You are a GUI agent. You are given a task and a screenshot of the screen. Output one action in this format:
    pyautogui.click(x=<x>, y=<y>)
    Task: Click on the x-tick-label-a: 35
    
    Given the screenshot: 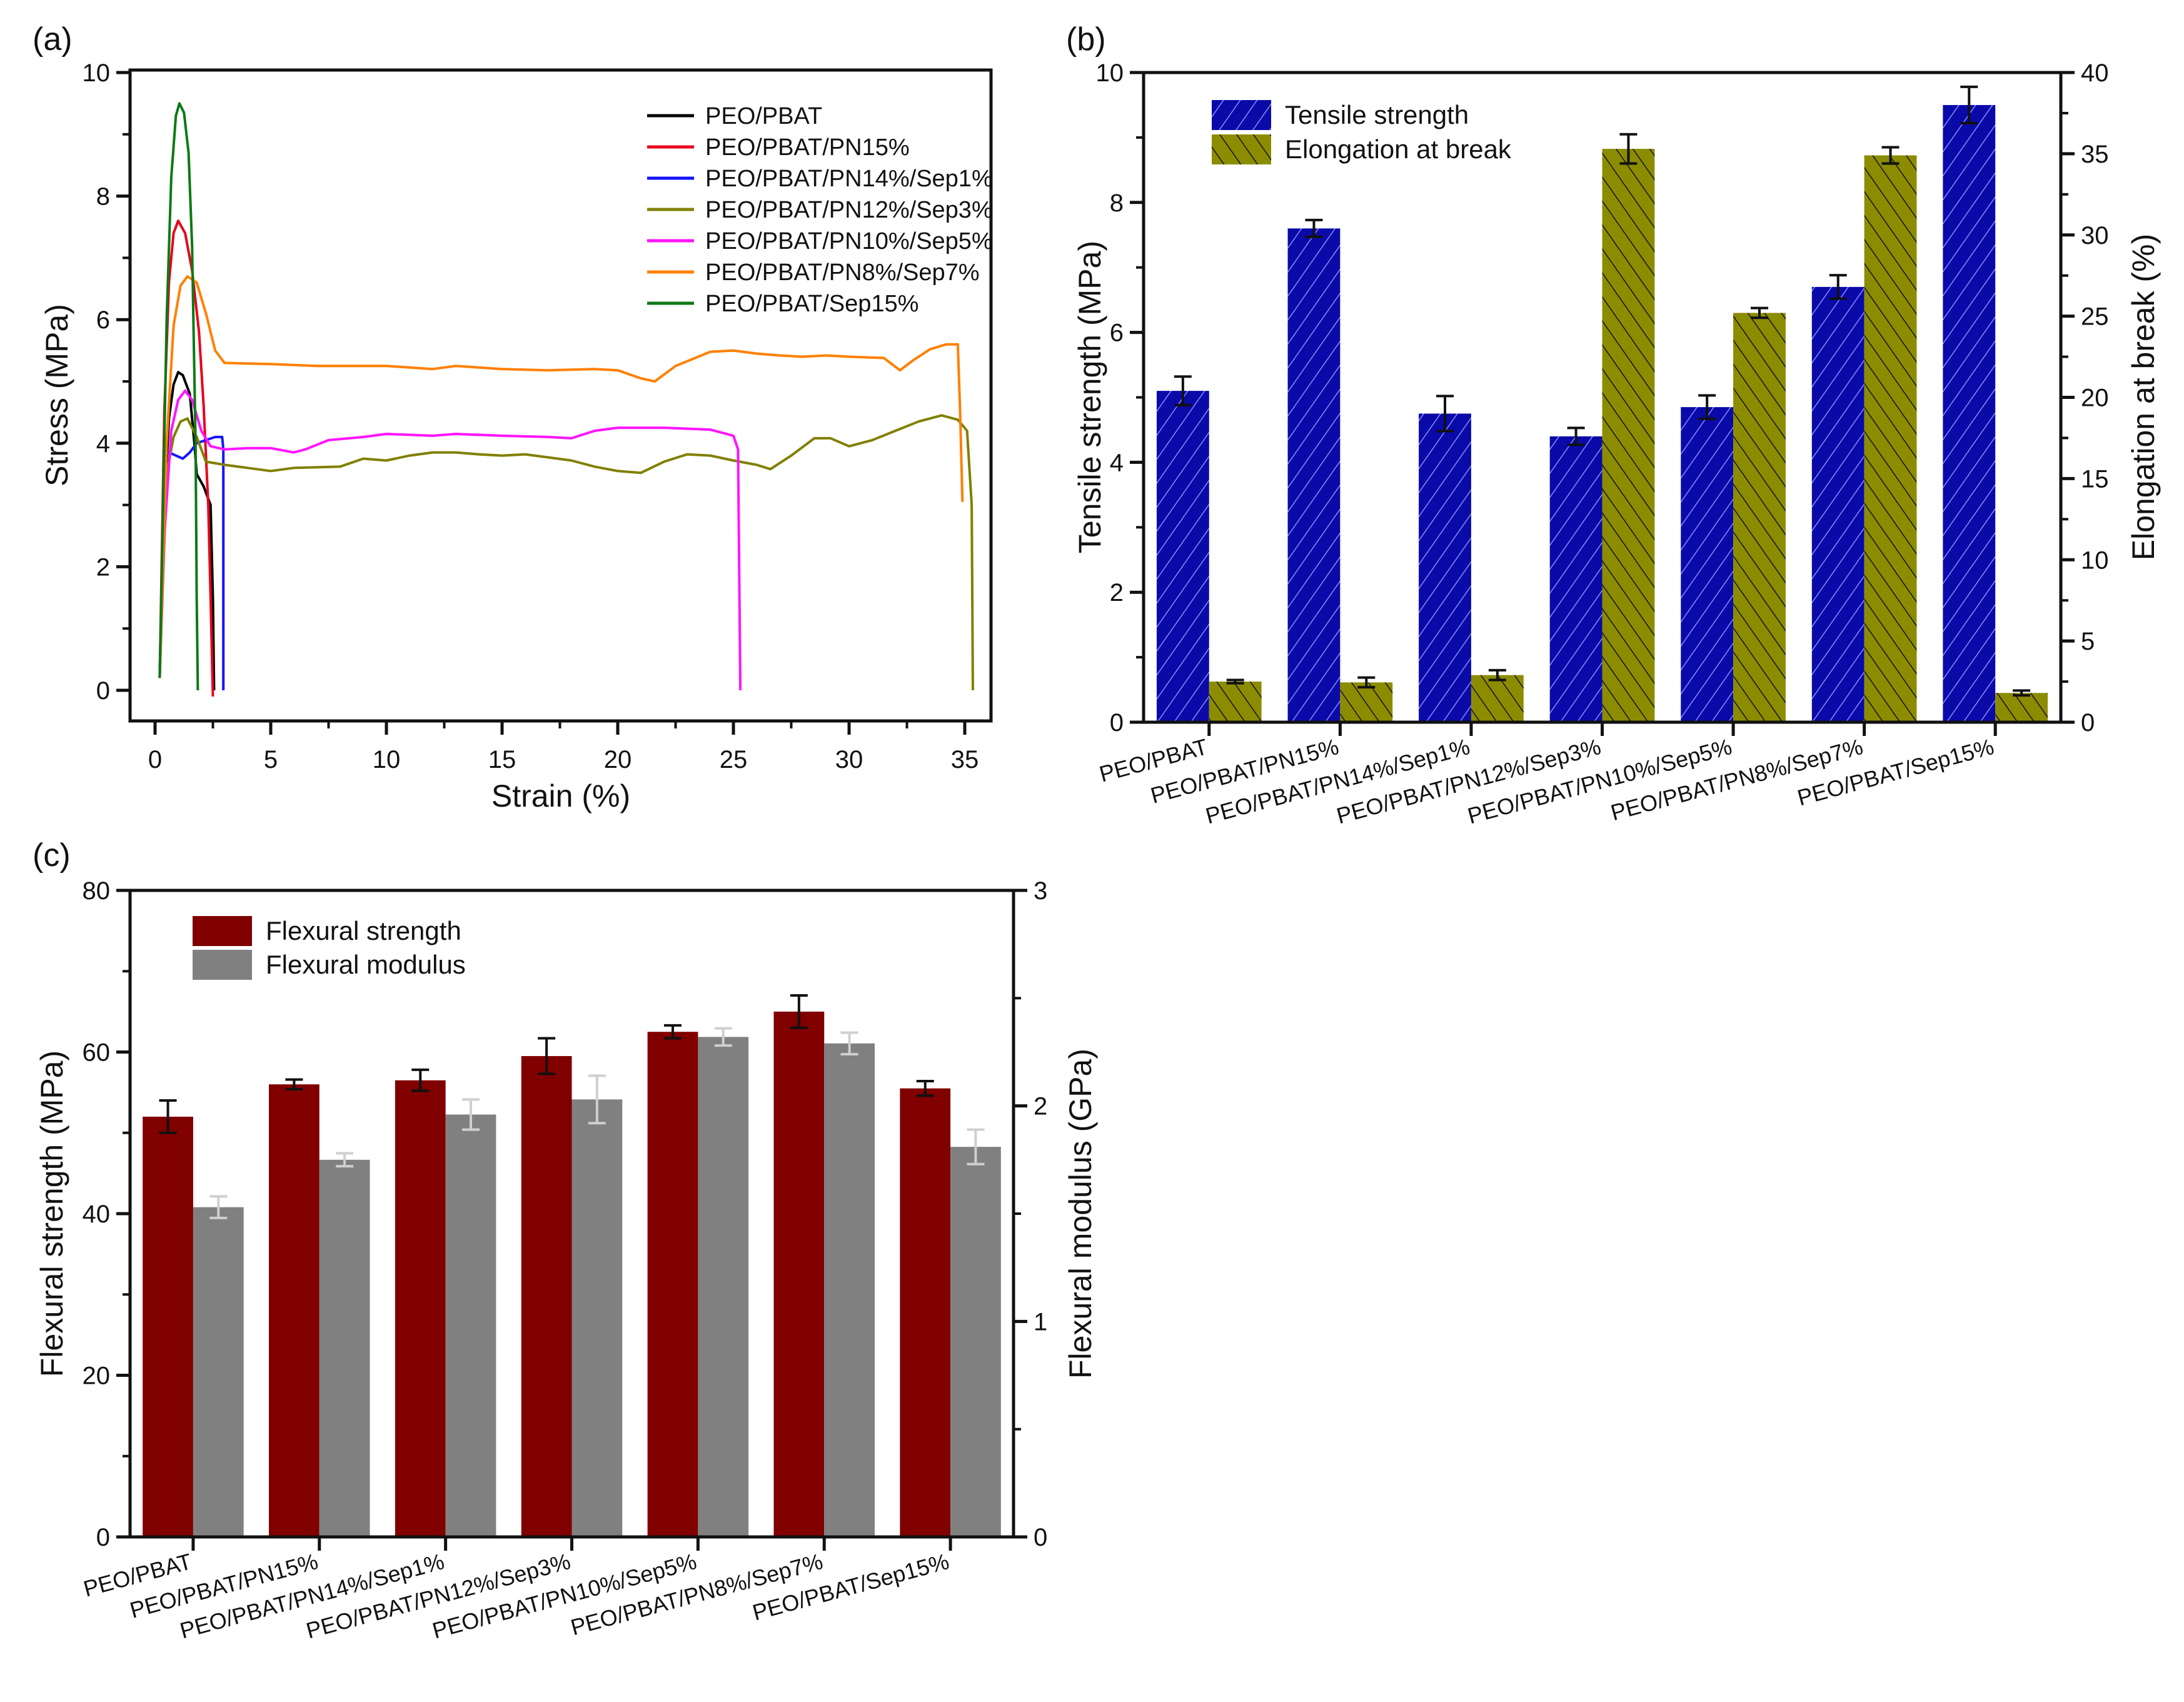 What is the action you would take?
    pyautogui.click(x=965, y=759)
    